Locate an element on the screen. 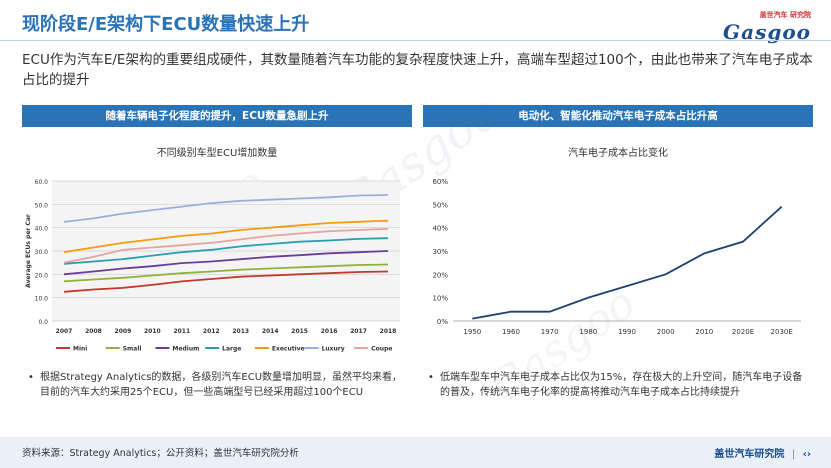 This screenshot has width=831, height=468. y-tick-label: 40% is located at coordinates (440, 229).